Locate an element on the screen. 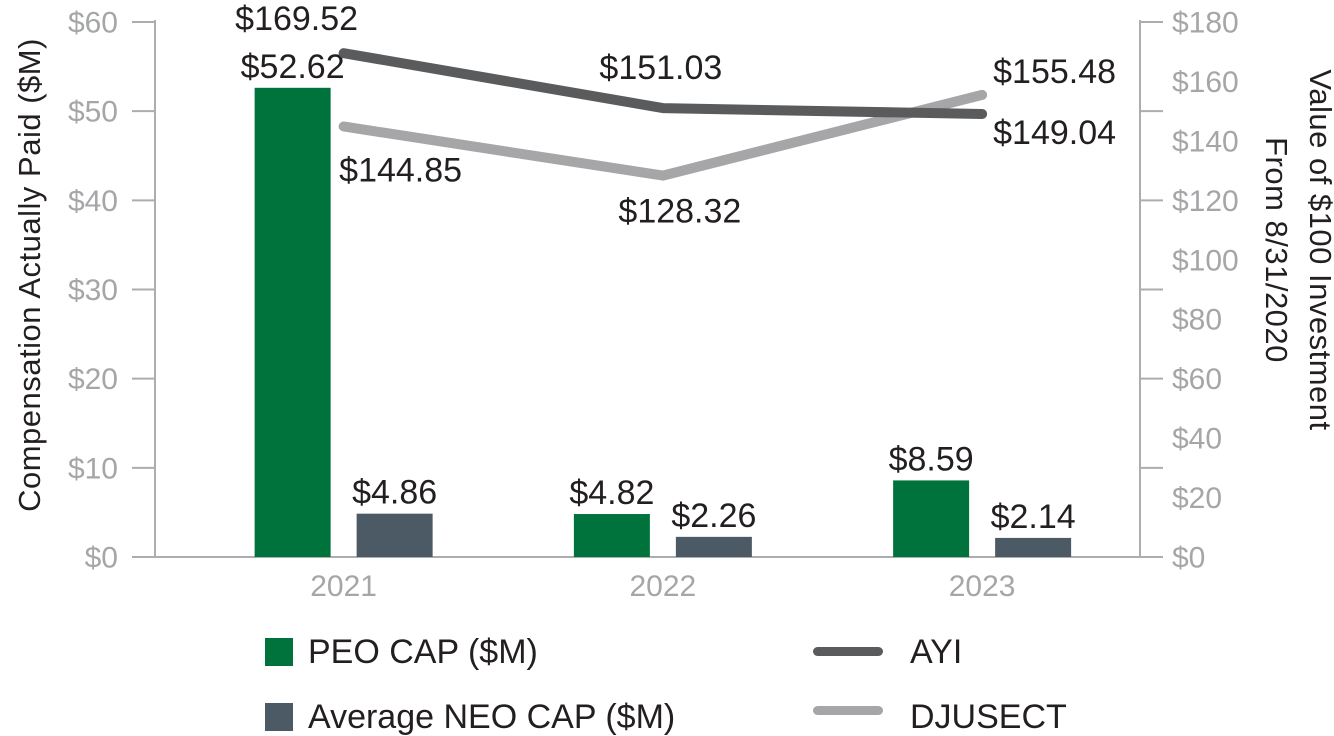 Image resolution: width=1334 pixels, height=736 pixels. right-axis-title: Value of $100 Investment From 8/31/2020 is located at coordinates (1294, 250).